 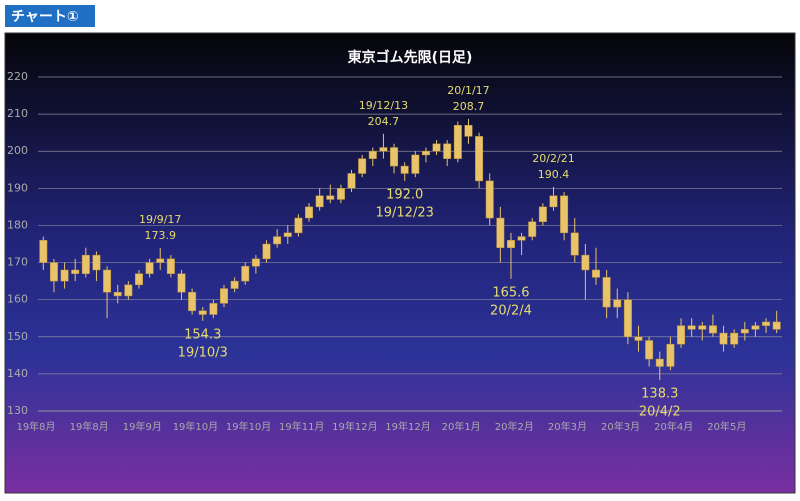 What do you see at coordinates (17, 373) in the screenshot?
I see `y-tick-label: 140` at bounding box center [17, 373].